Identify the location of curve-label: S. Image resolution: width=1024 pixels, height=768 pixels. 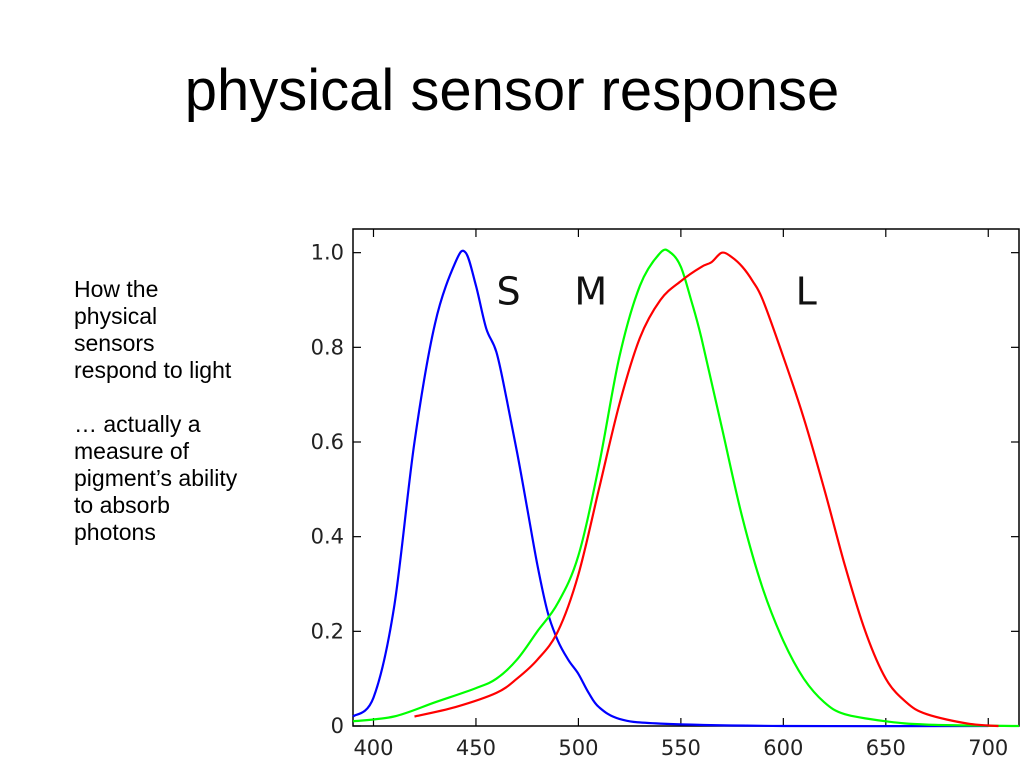
(508, 292).